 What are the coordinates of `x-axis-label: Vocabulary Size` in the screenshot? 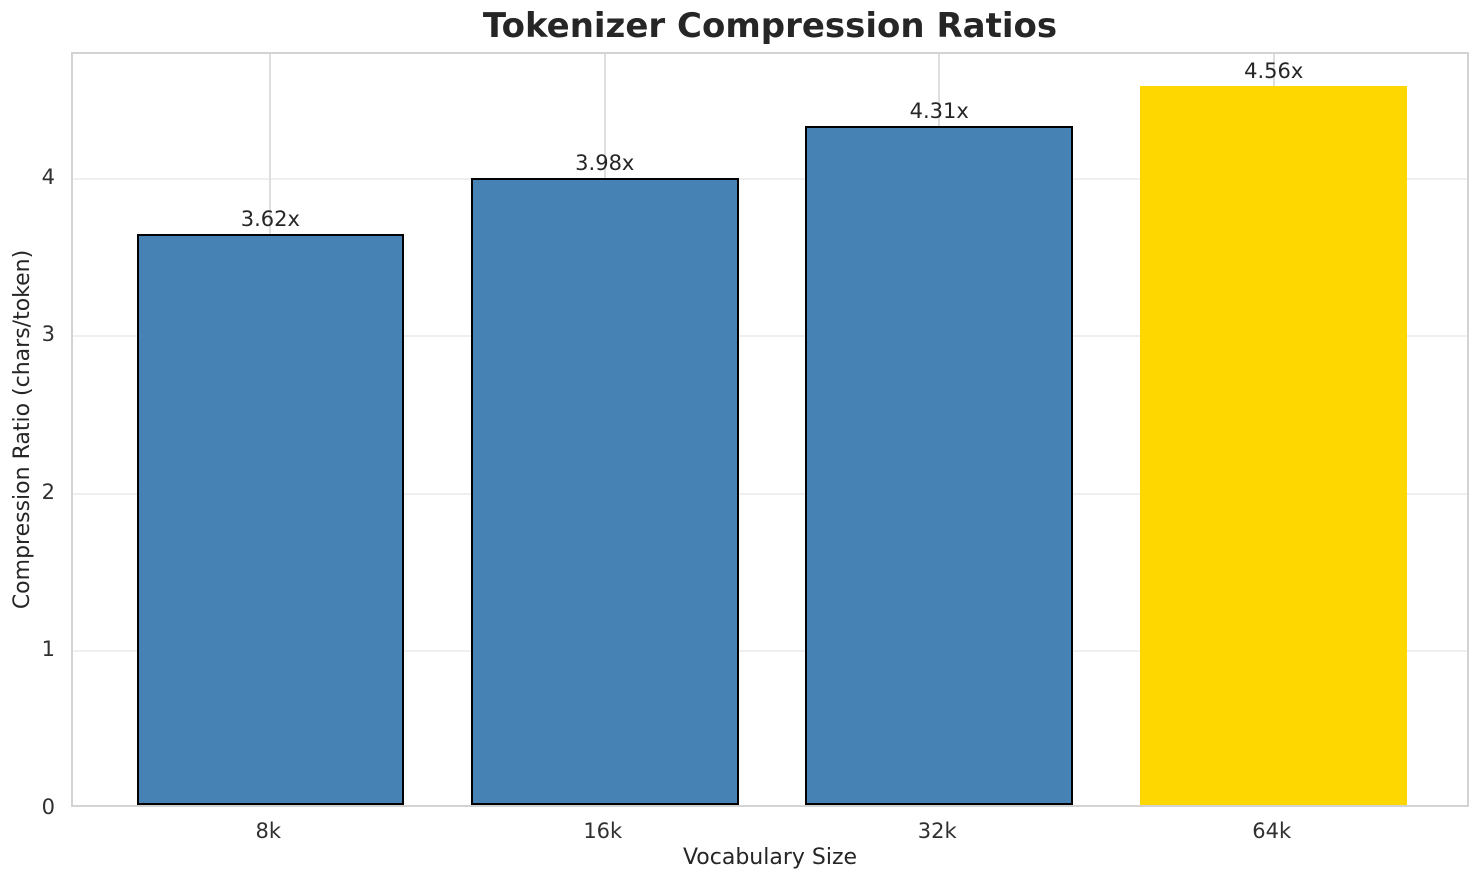 It's located at (770, 857).